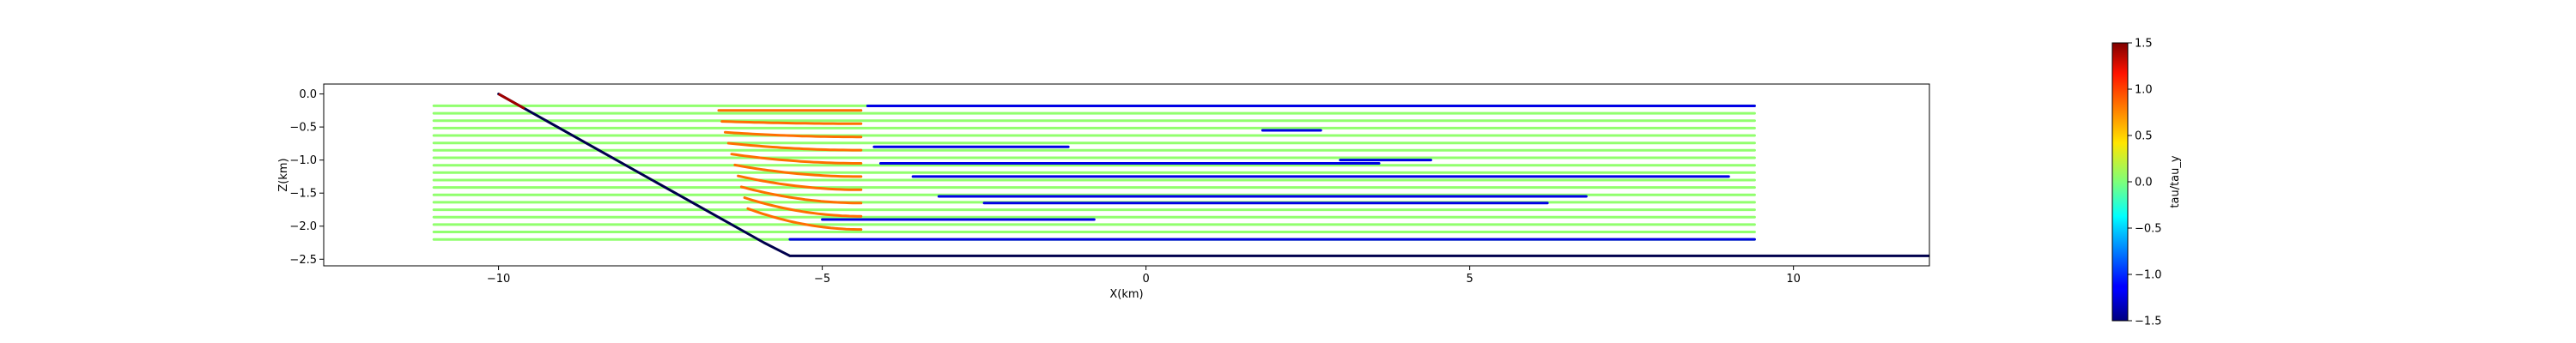  I want to click on colorbar-tick-label: −1.0, so click(2148, 275).